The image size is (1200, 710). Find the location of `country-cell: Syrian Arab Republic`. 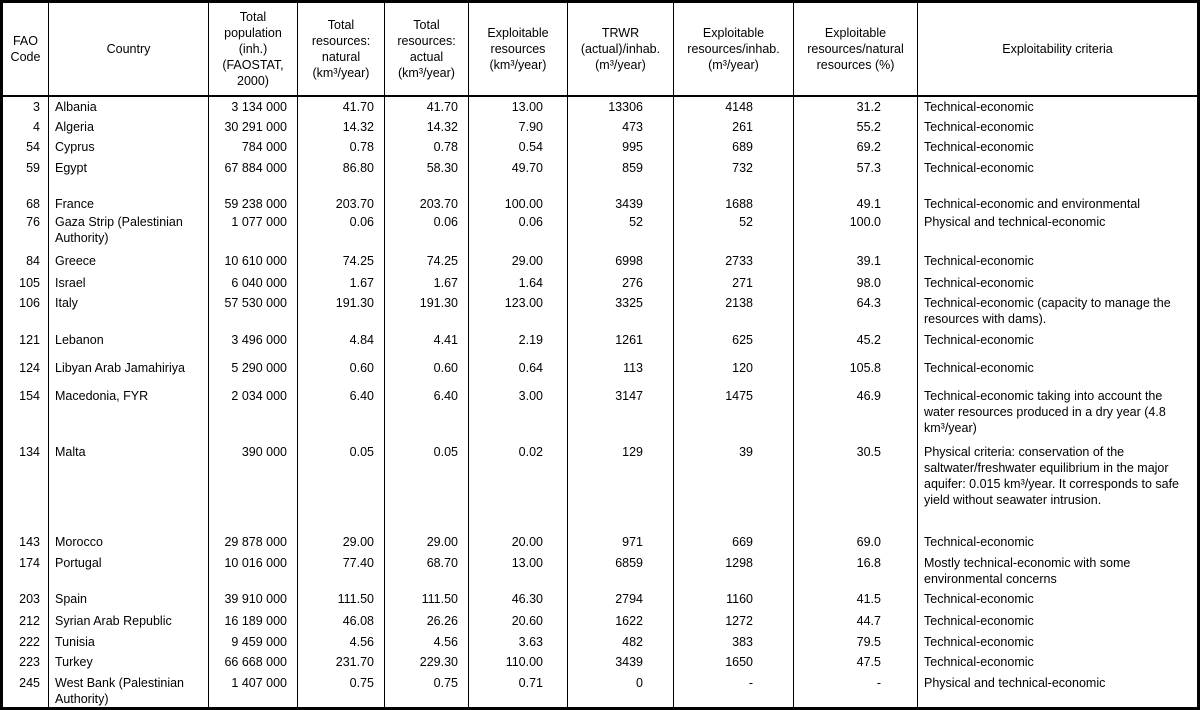

country-cell: Syrian Arab Republic is located at coordinates (128, 621).